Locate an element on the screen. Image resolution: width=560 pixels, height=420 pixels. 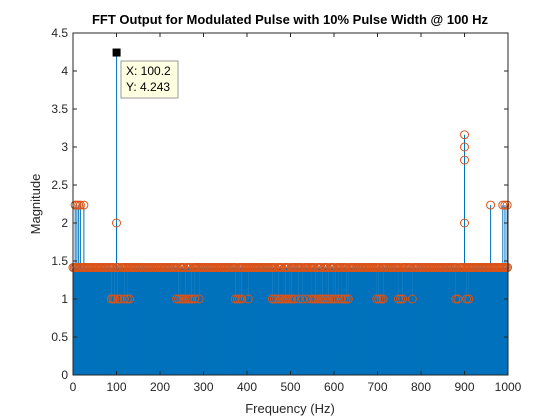
datatip-marker is located at coordinates (116, 52).